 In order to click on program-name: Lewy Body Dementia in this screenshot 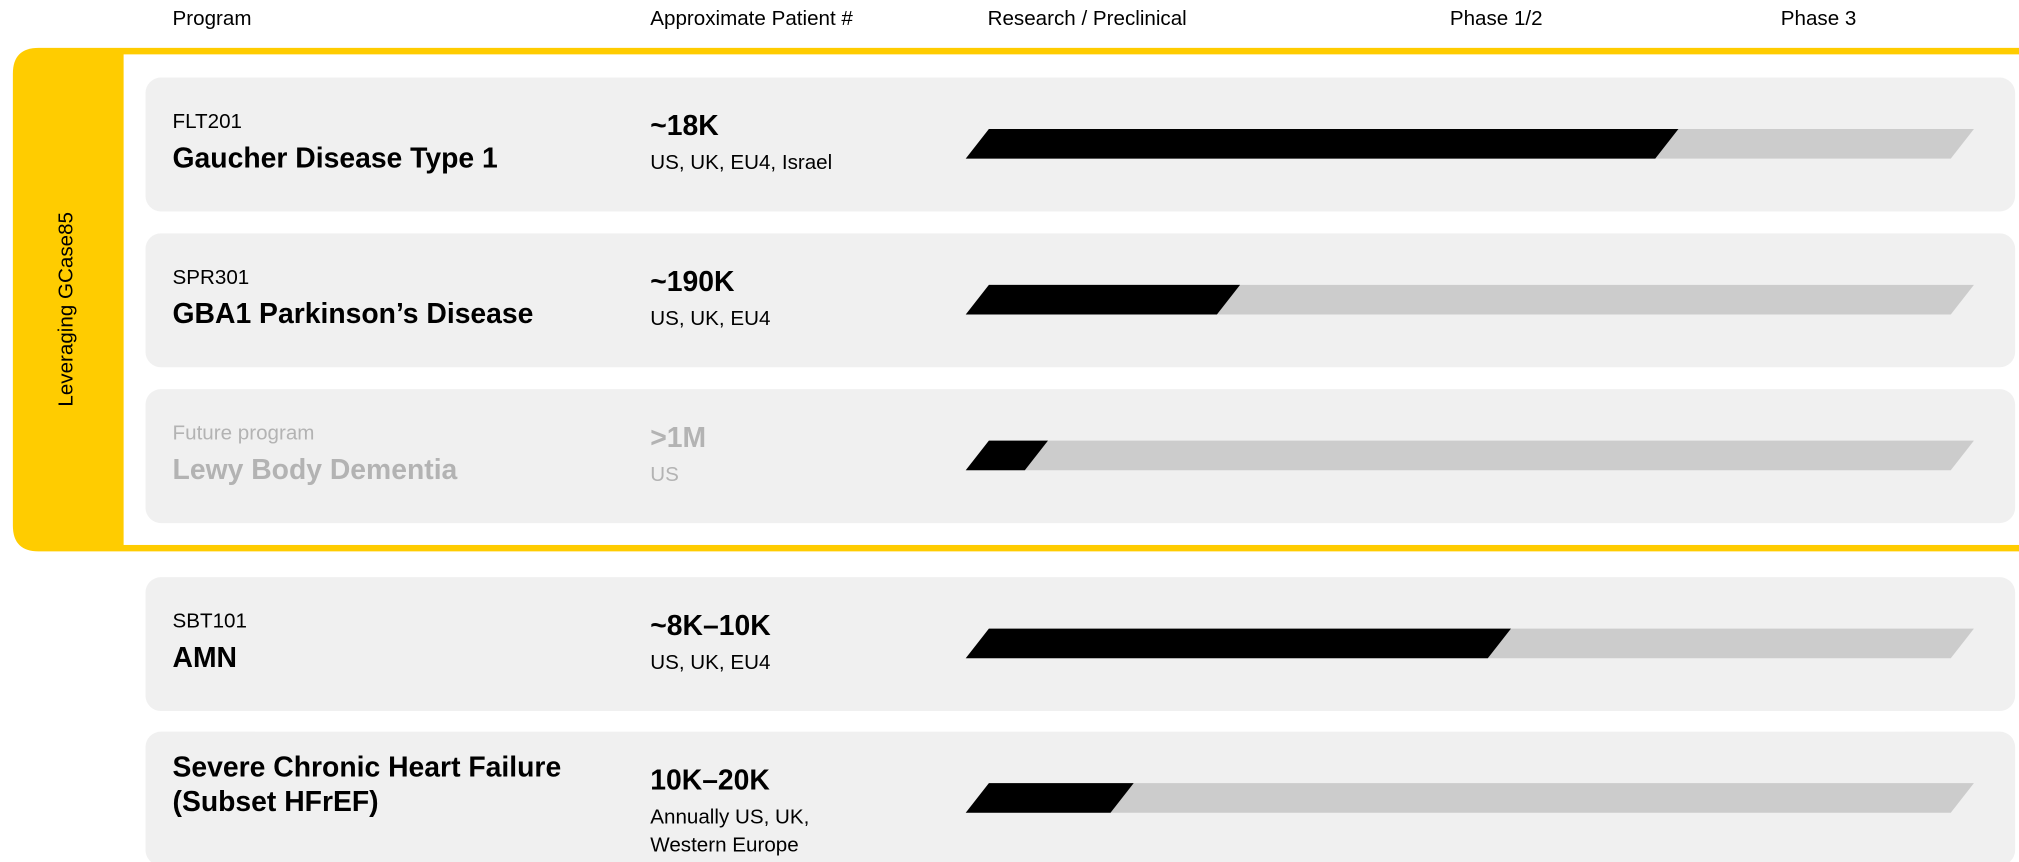, I will do `click(315, 470)`.